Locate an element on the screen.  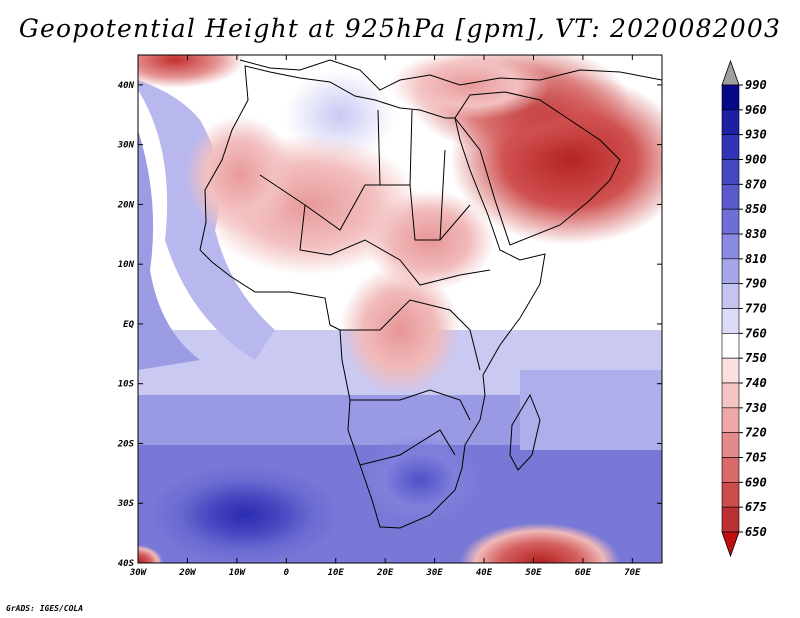
lat-tick-label: 20N is located at coordinates (126, 205).